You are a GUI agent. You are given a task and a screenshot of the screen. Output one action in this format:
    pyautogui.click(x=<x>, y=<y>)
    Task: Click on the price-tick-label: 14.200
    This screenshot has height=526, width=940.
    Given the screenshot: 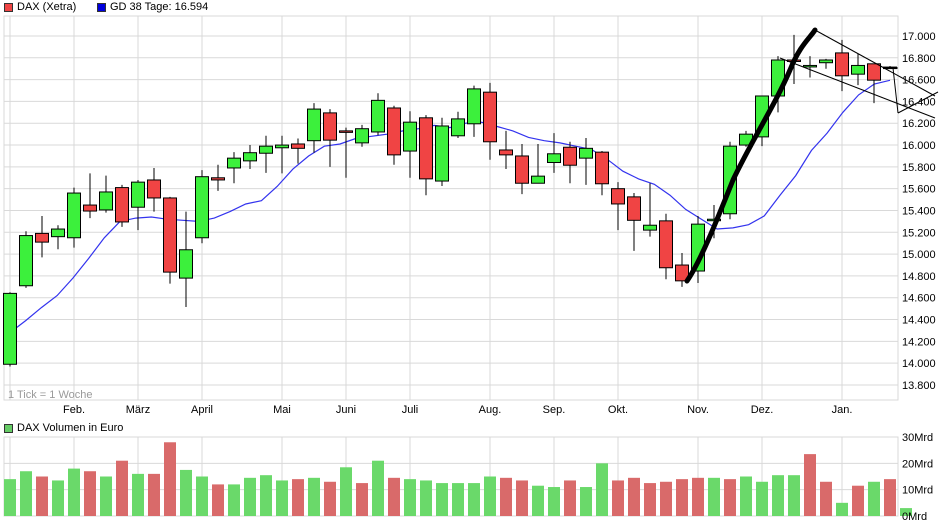 What is the action you would take?
    pyautogui.click(x=919, y=342)
    